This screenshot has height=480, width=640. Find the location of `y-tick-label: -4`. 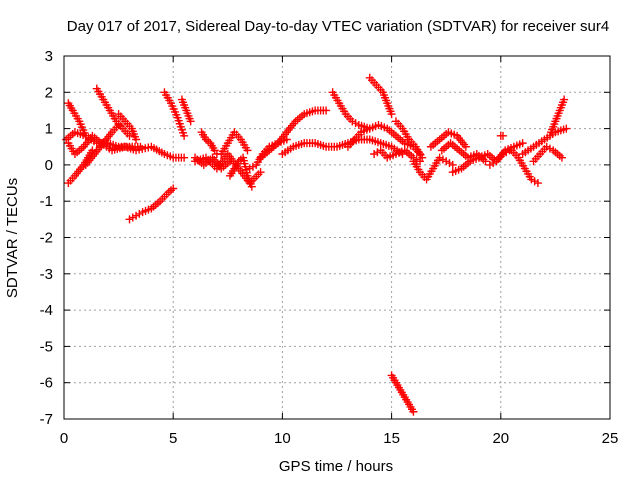

y-tick-label: -4 is located at coordinates (46, 310).